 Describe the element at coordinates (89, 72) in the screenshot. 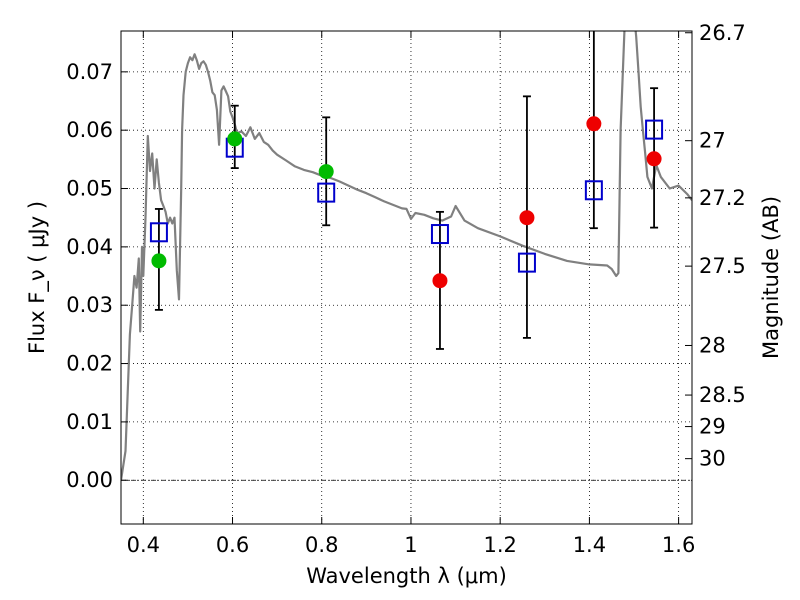

I see `y-tick-label: 0.07` at that location.